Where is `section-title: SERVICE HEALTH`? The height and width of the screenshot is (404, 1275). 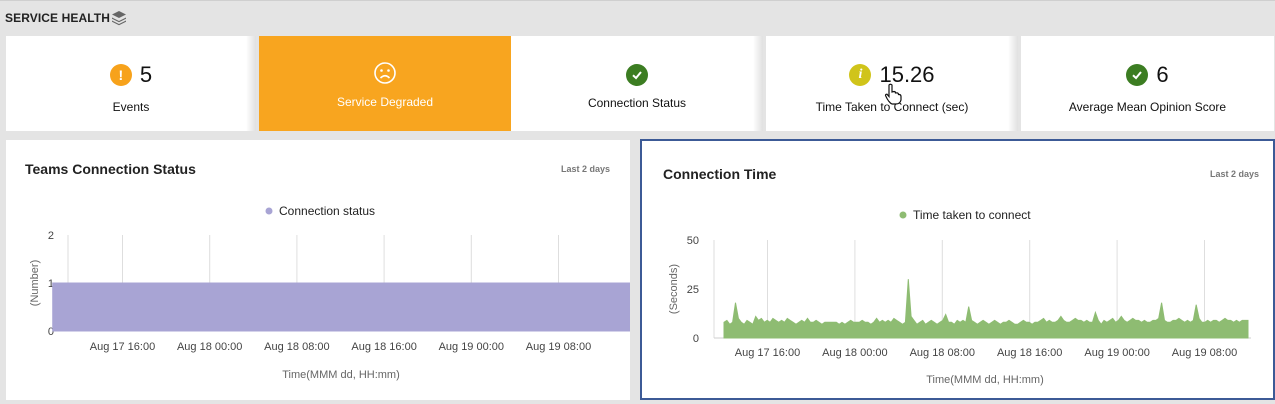
section-title: SERVICE HEALTH is located at coordinates (57, 18).